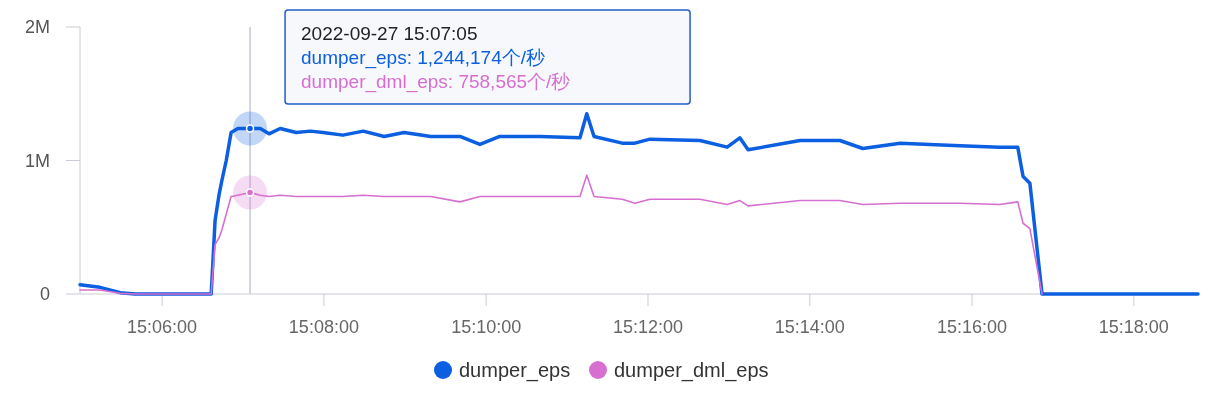 This screenshot has height=418, width=1220. Describe the element at coordinates (1133, 327) in the screenshot. I see `x-tick-label: 15:18:00` at that location.